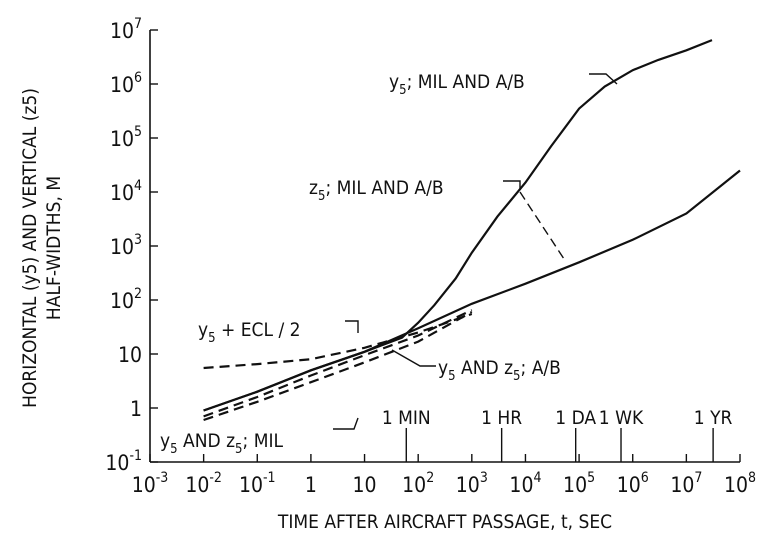  Describe the element at coordinates (579, 483) in the screenshot. I see `x-tick-label: 10⁵` at that location.